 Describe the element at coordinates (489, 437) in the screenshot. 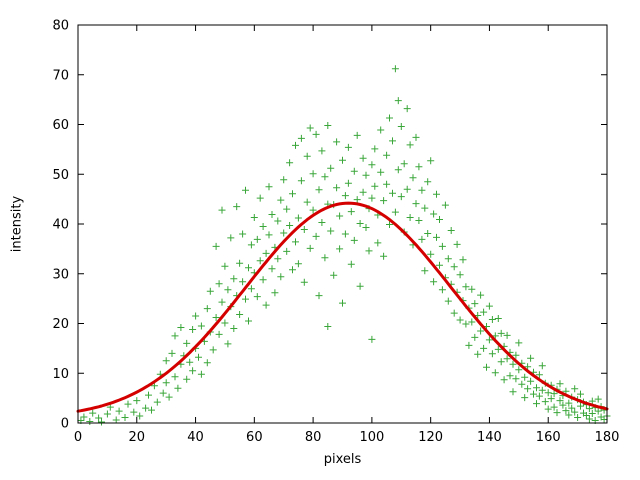

I see `x-tick-label: 140` at that location.